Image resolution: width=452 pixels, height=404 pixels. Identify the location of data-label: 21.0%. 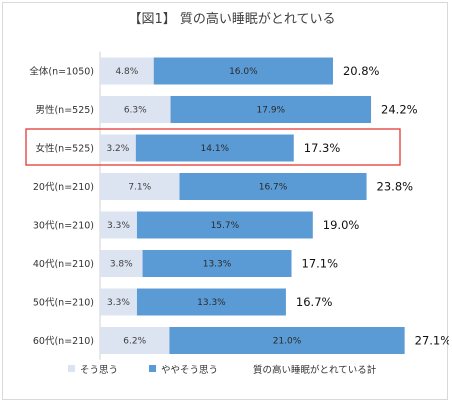
(287, 342).